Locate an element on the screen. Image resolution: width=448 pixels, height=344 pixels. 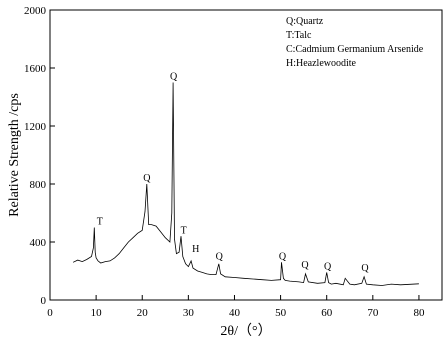
x-tick-label: 0 is located at coordinates (50, 313).